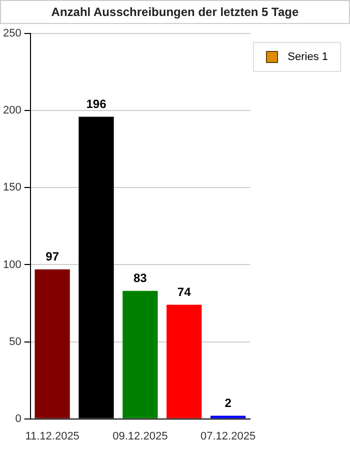  What do you see at coordinates (53, 257) in the screenshot?
I see `data-label: 97` at bounding box center [53, 257].